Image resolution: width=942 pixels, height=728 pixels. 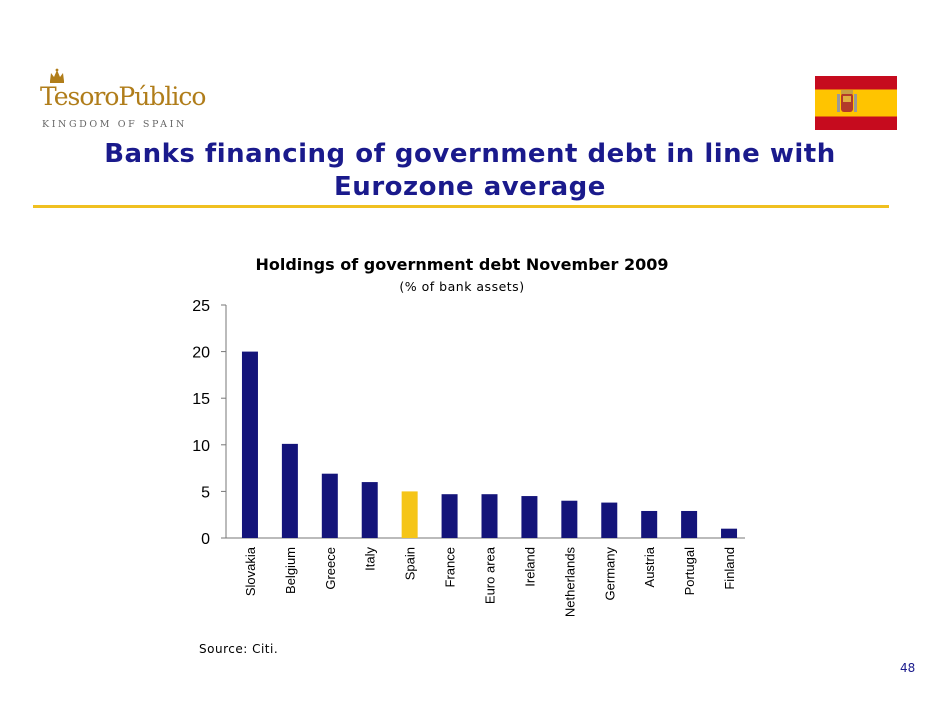 What do you see at coordinates (289, 490) in the screenshot?
I see `bar-belgium` at bounding box center [289, 490].